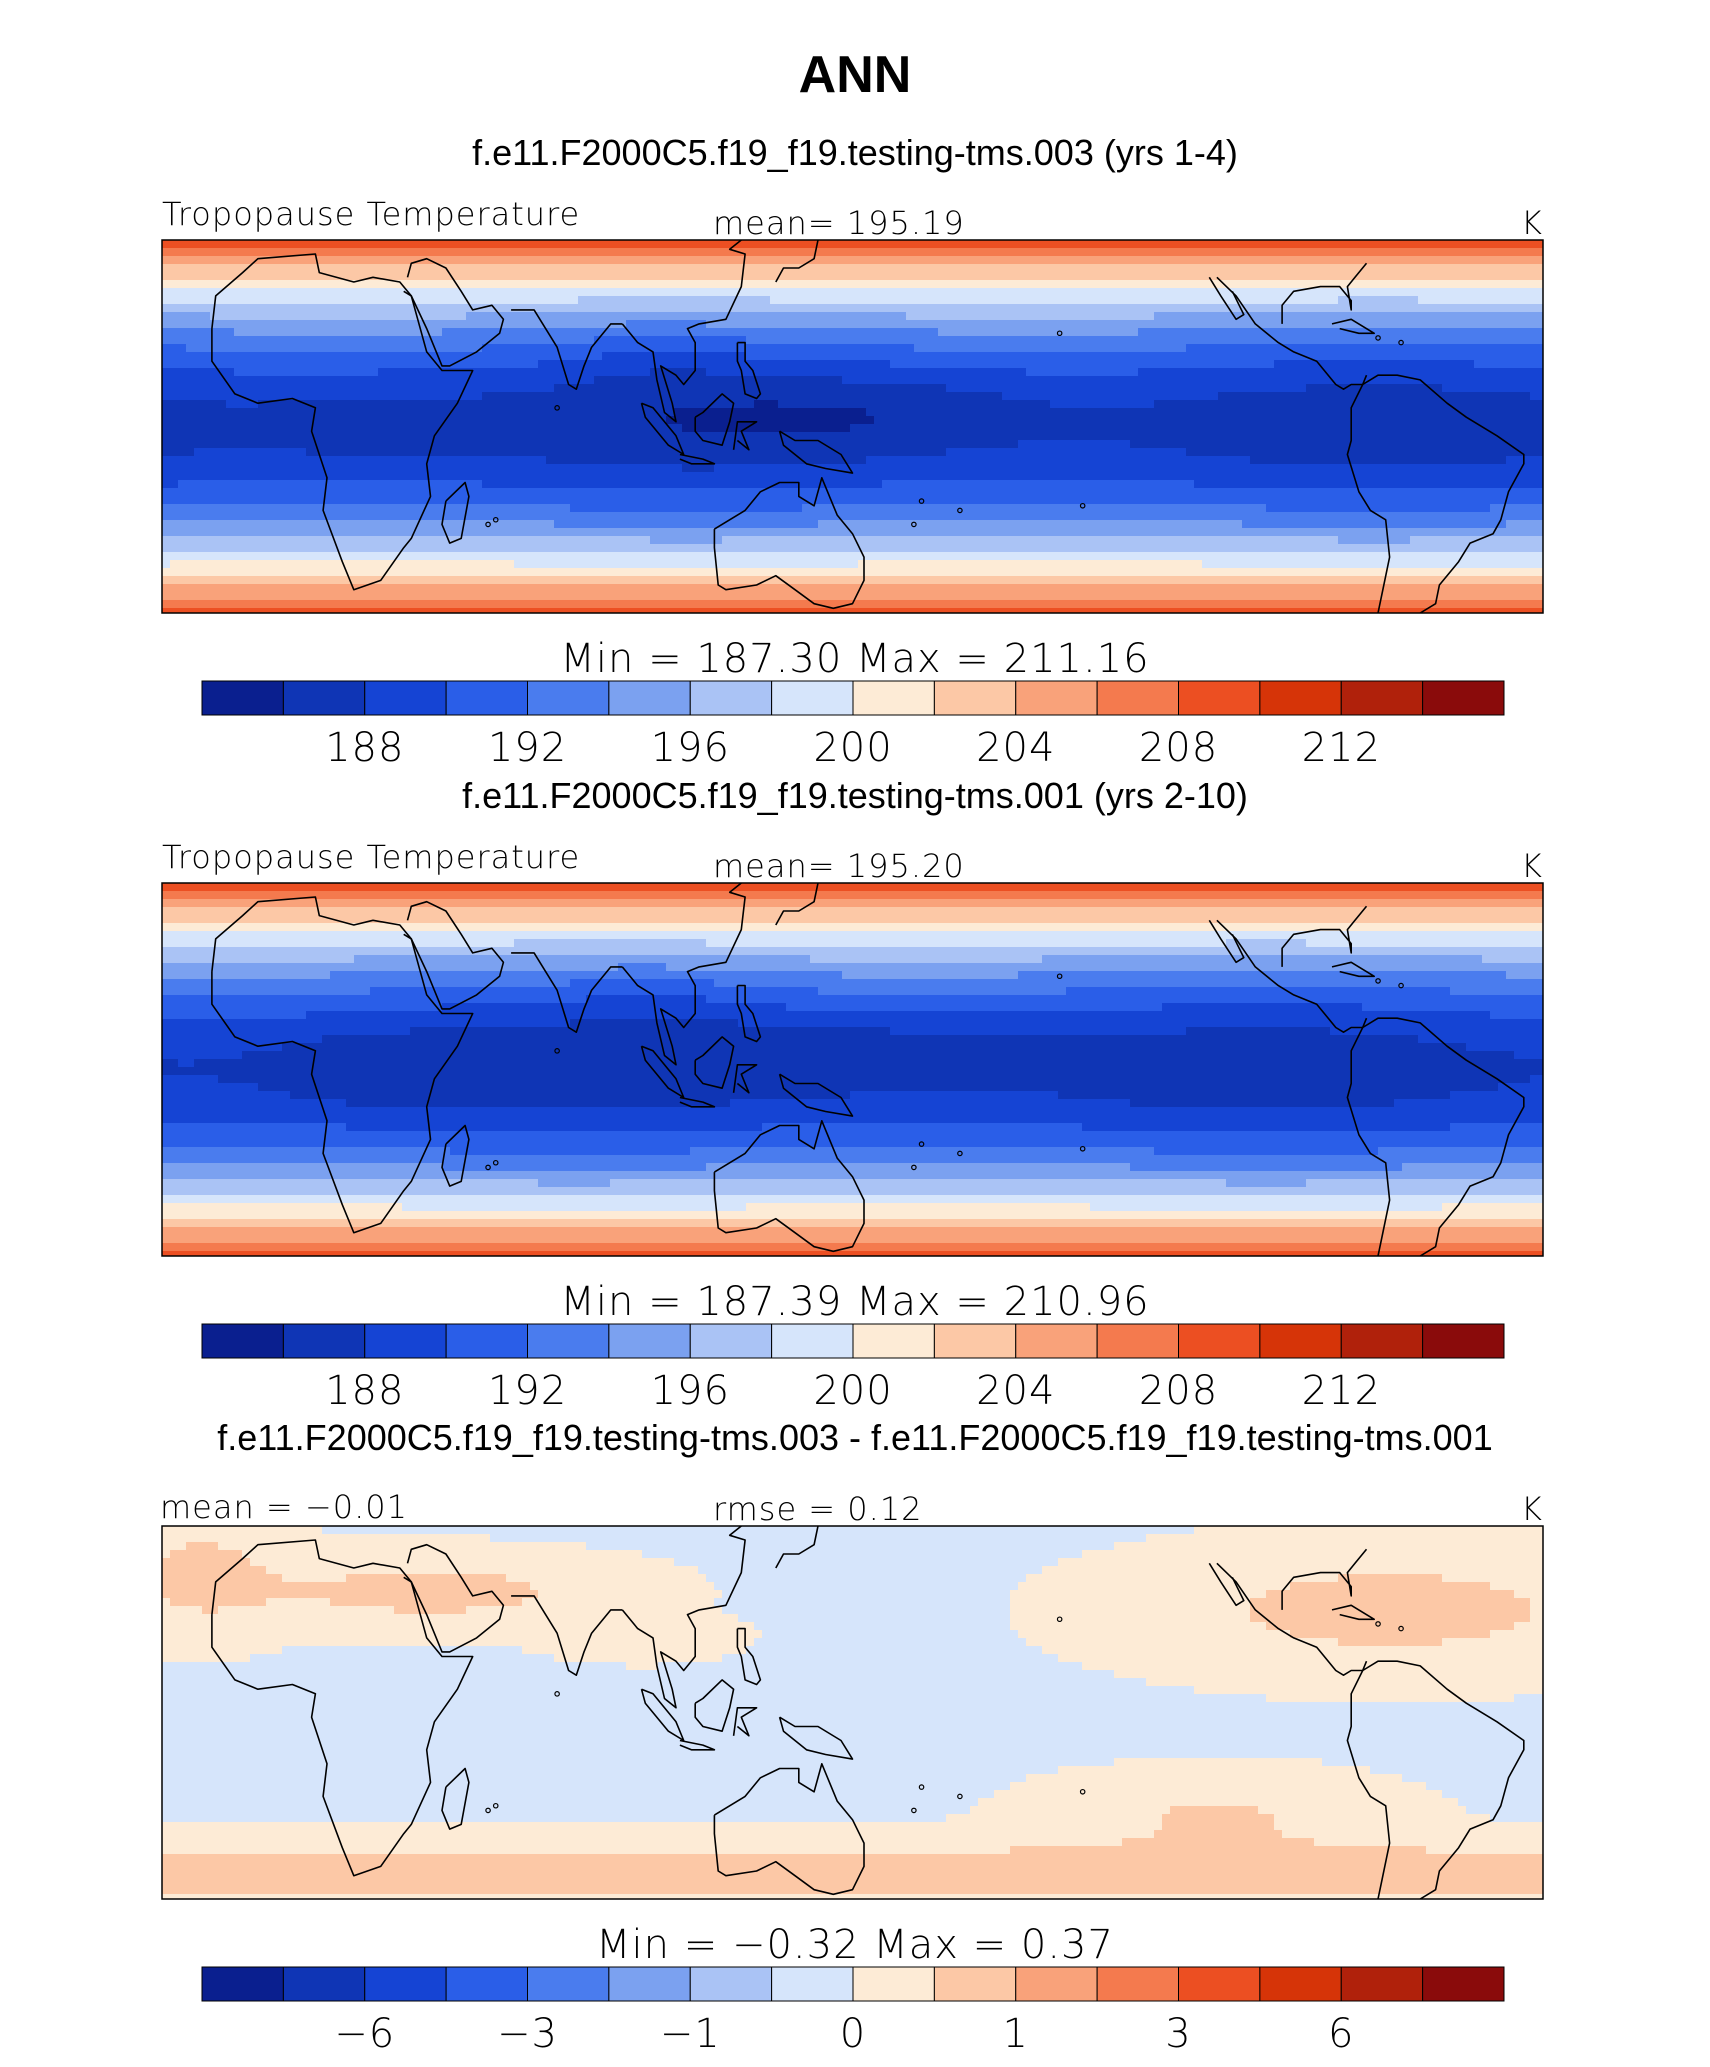  What do you see at coordinates (854, 659) in the screenshot?
I see `panel-minmax-label: Min = 187.30 Max = 211.16` at bounding box center [854, 659].